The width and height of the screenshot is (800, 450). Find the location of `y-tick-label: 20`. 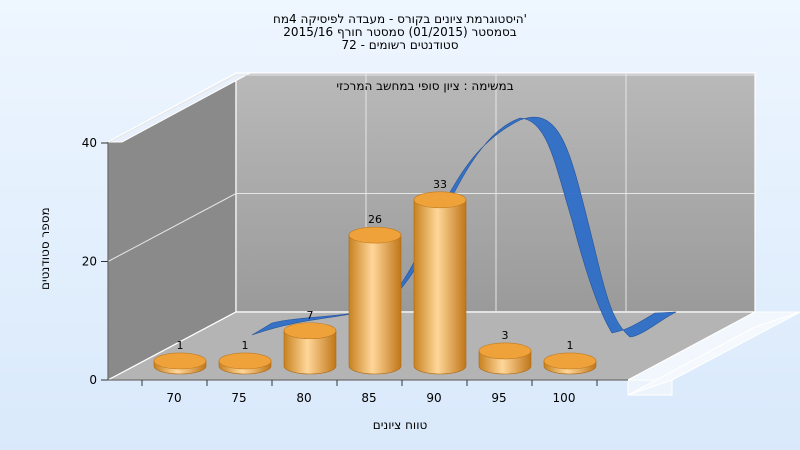

y-tick-label: 20 is located at coordinates (89, 262).